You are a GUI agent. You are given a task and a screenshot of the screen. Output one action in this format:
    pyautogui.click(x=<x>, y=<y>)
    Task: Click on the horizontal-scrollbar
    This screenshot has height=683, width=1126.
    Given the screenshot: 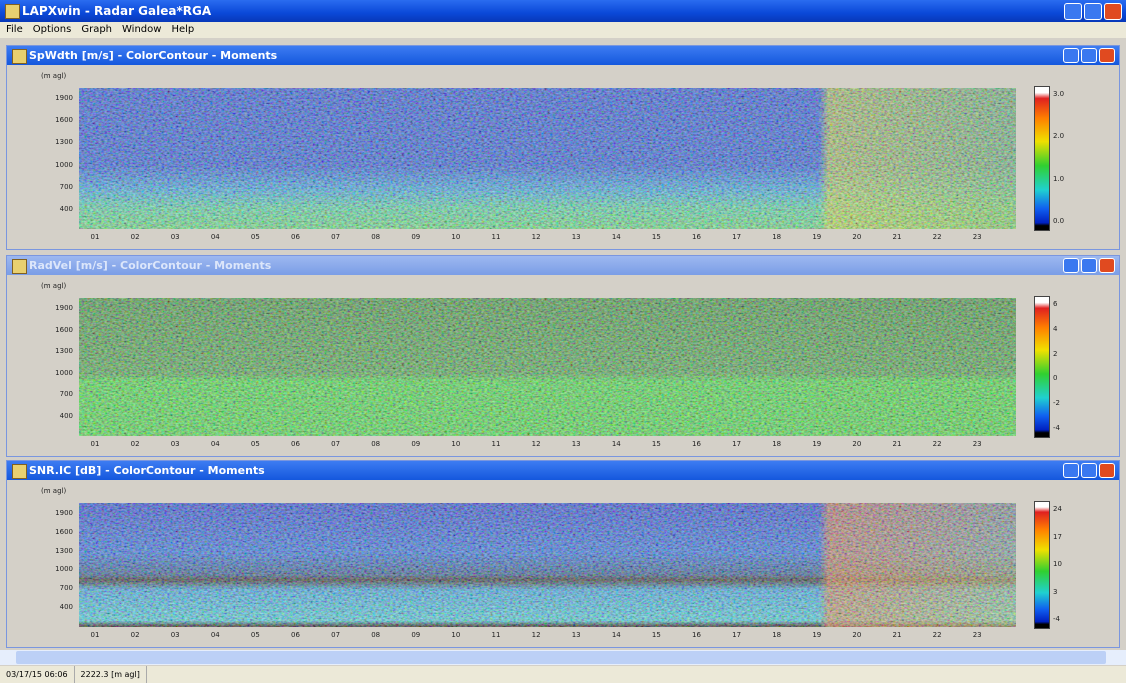 What is the action you would take?
    pyautogui.click(x=563, y=657)
    